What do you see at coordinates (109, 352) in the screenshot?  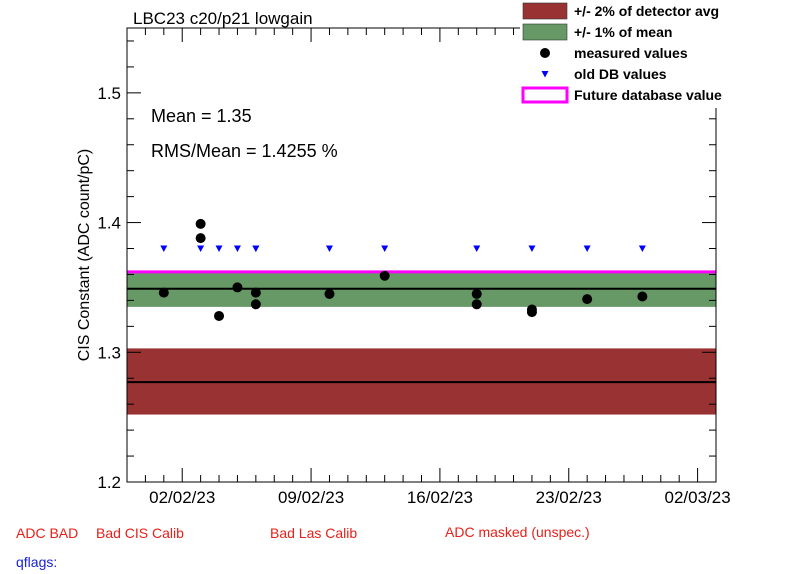 I see `y-tick-label: 1.3` at bounding box center [109, 352].